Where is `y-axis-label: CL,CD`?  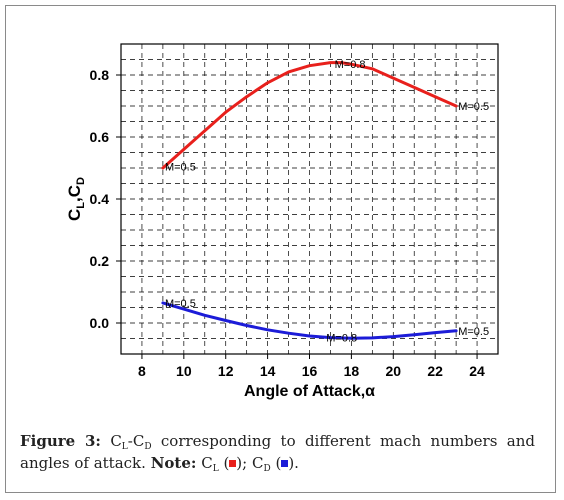
y-axis-label: CL,CD is located at coordinates (76, 199).